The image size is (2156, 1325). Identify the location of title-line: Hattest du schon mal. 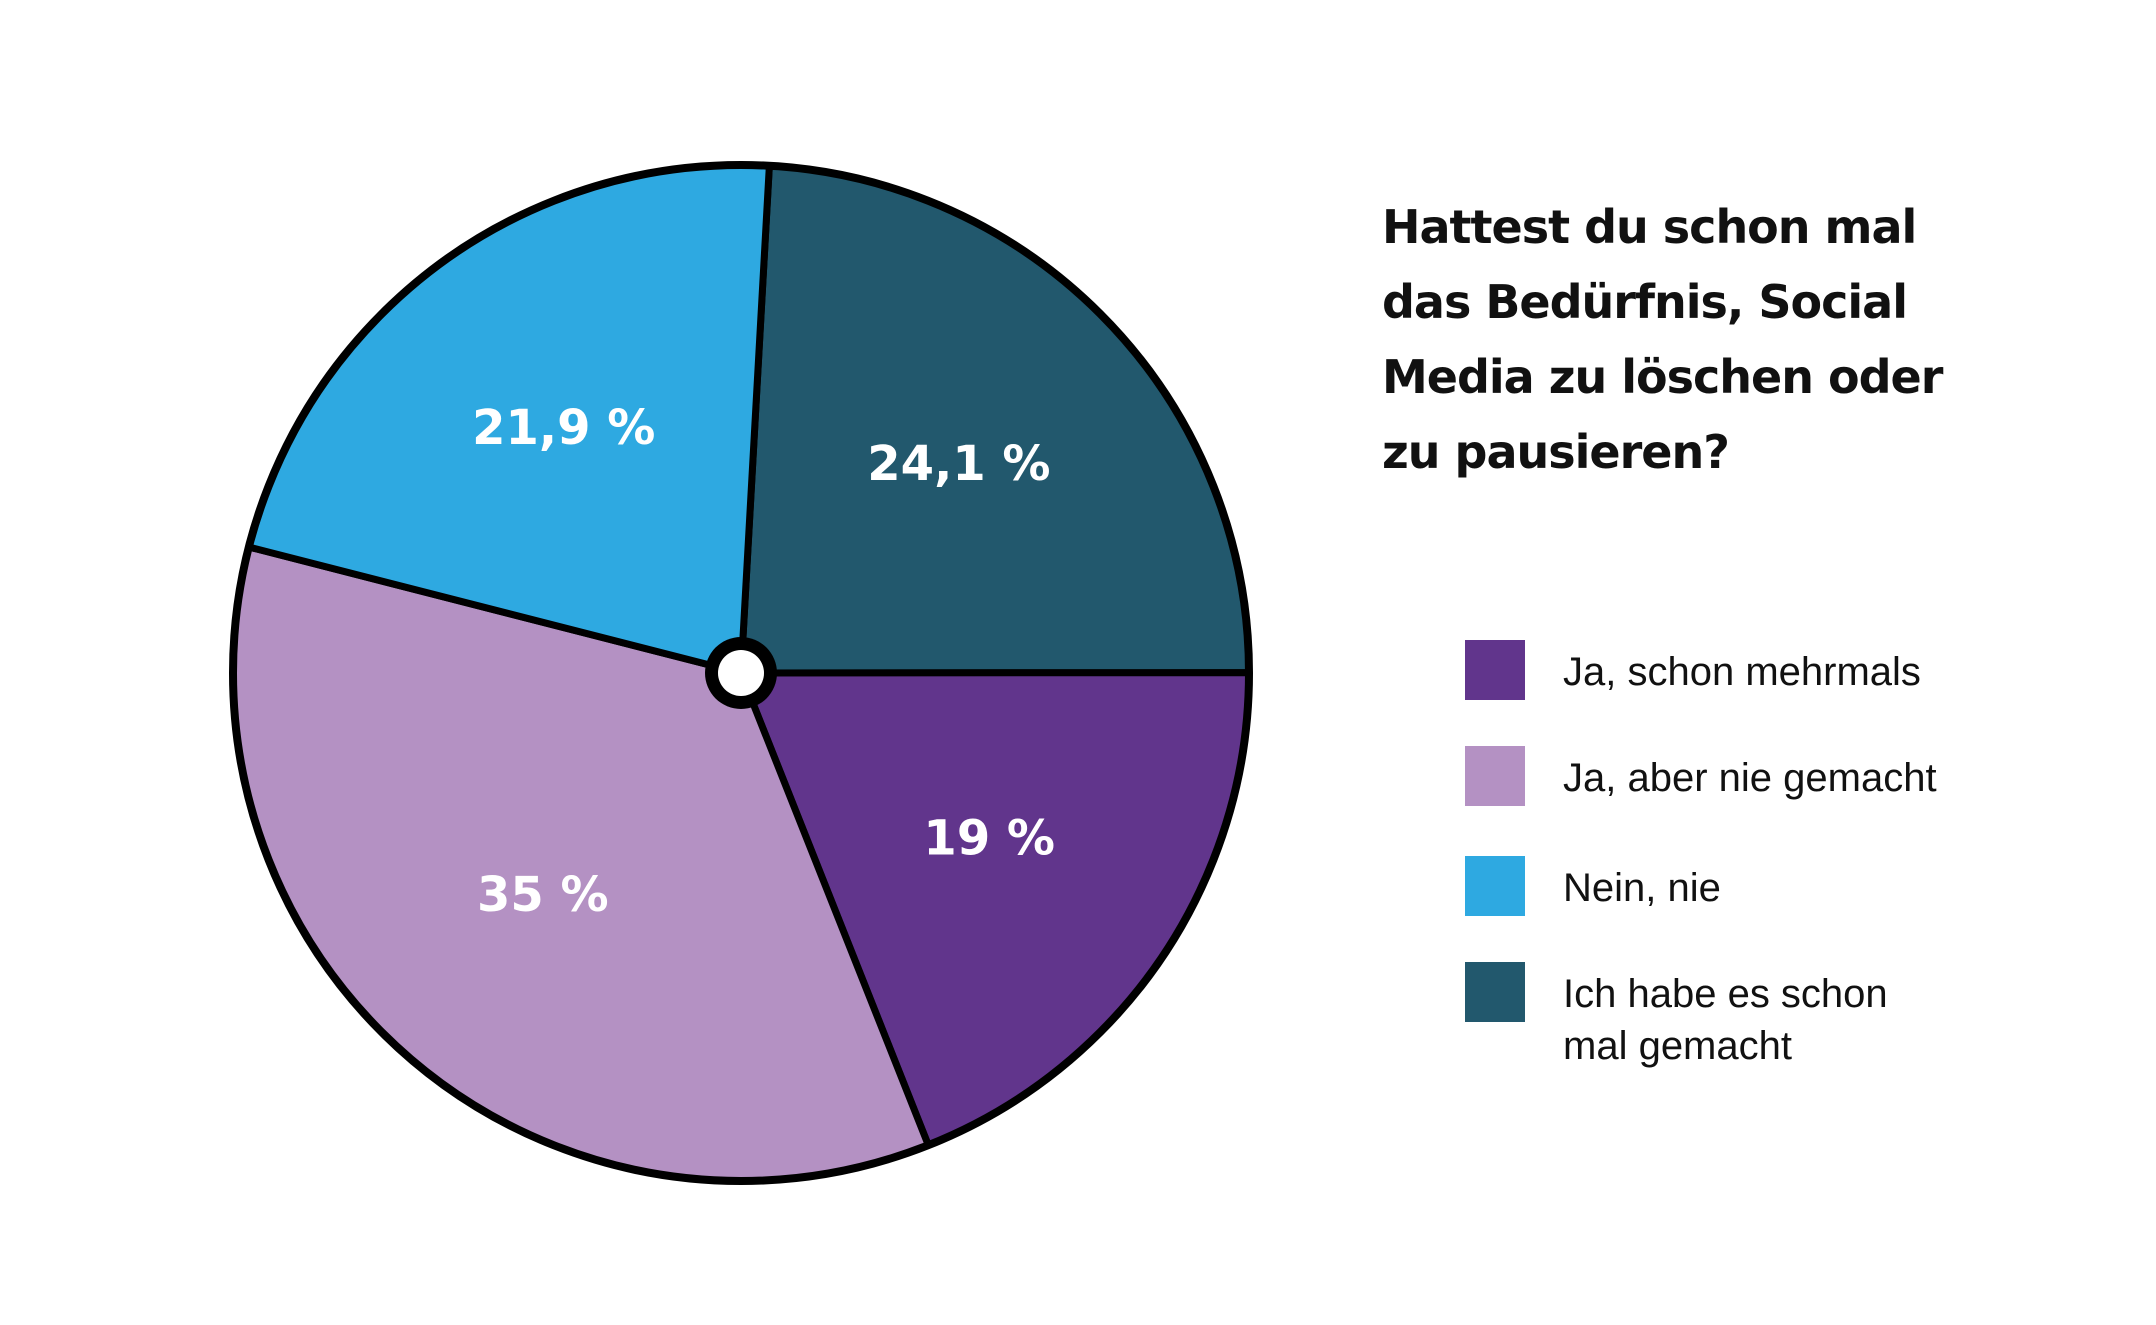
(1649, 227).